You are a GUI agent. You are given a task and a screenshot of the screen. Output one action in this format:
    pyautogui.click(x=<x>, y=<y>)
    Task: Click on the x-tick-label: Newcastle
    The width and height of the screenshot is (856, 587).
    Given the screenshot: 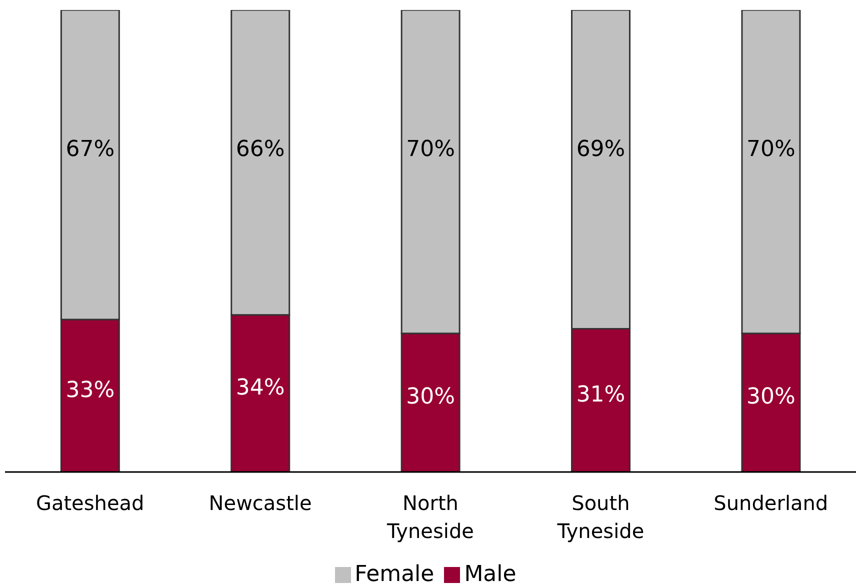 What is the action you would take?
    pyautogui.click(x=260, y=503)
    